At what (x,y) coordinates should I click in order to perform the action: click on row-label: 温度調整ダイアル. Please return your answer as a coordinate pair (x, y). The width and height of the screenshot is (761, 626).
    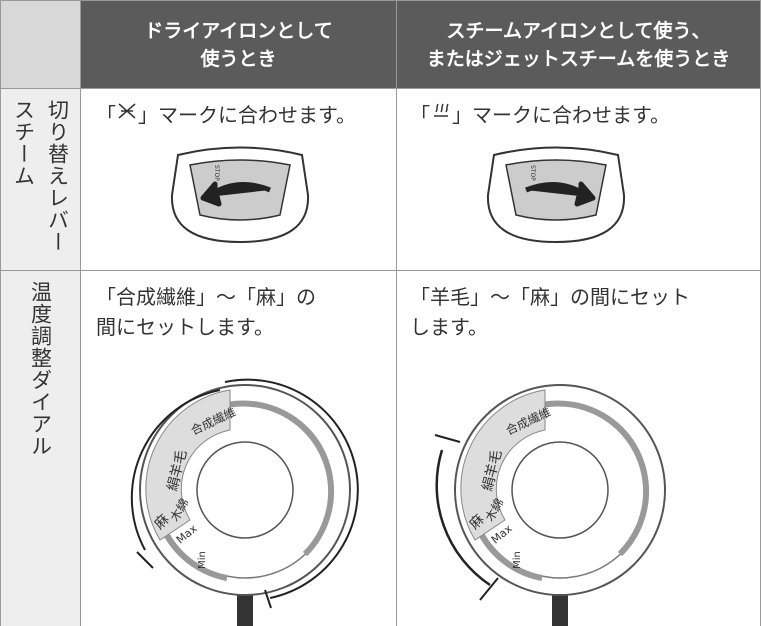
    Looking at the image, I should click on (40, 448).